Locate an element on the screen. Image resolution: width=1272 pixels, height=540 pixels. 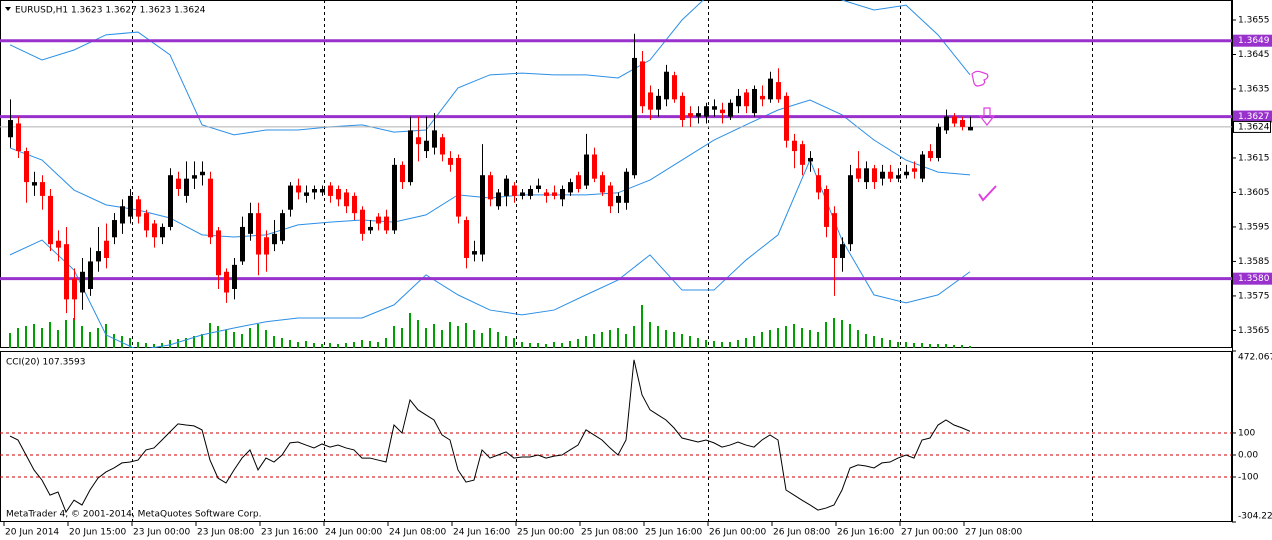
x-tick-label: 23 Jun 00:00 is located at coordinates (161, 533).